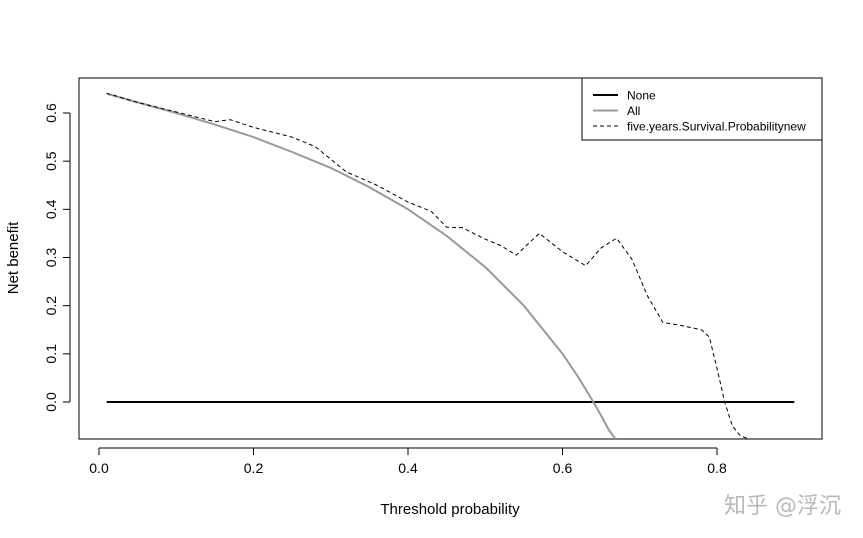 The width and height of the screenshot is (863, 538). What do you see at coordinates (99, 468) in the screenshot?
I see `x-tick-label: 0.0` at bounding box center [99, 468].